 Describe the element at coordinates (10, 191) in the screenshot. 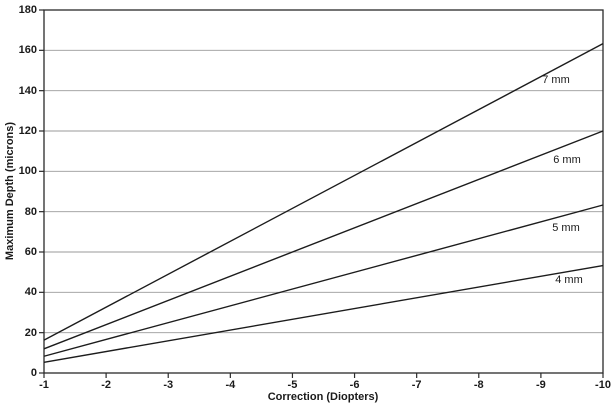

I see `y-axis-title: Maximum Depth (microns)` at that location.